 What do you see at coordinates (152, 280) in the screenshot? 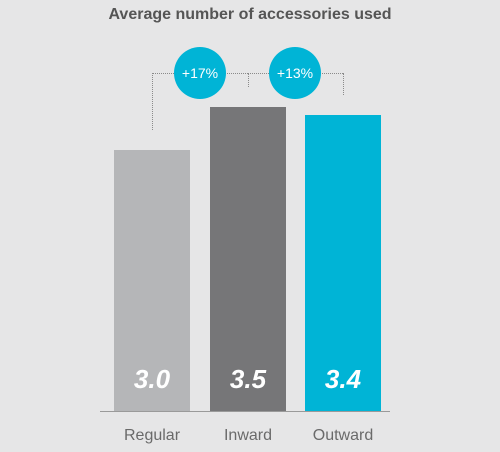
I see `bar-regular` at bounding box center [152, 280].